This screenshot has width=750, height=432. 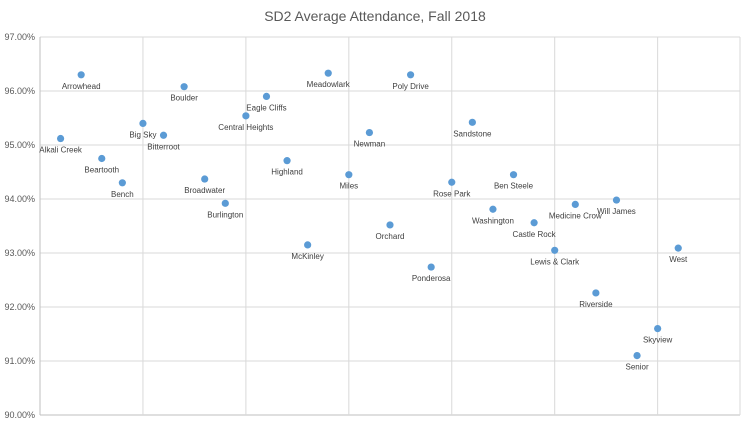 I want to click on data-label: Eagle Cliffs, so click(x=266, y=107).